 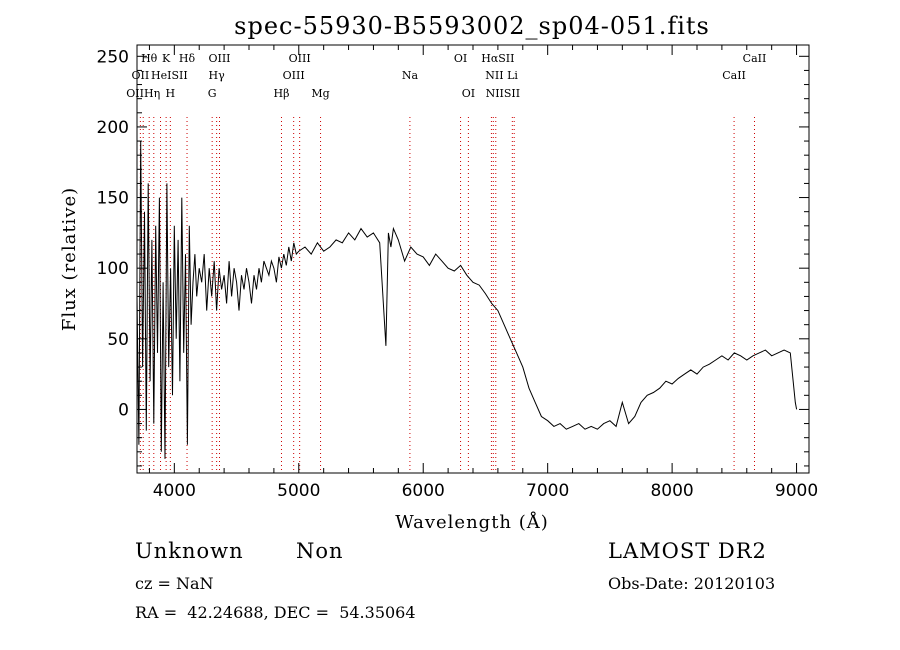 What do you see at coordinates (143, 93) in the screenshot?
I see `line-label: OIIHη` at bounding box center [143, 93].